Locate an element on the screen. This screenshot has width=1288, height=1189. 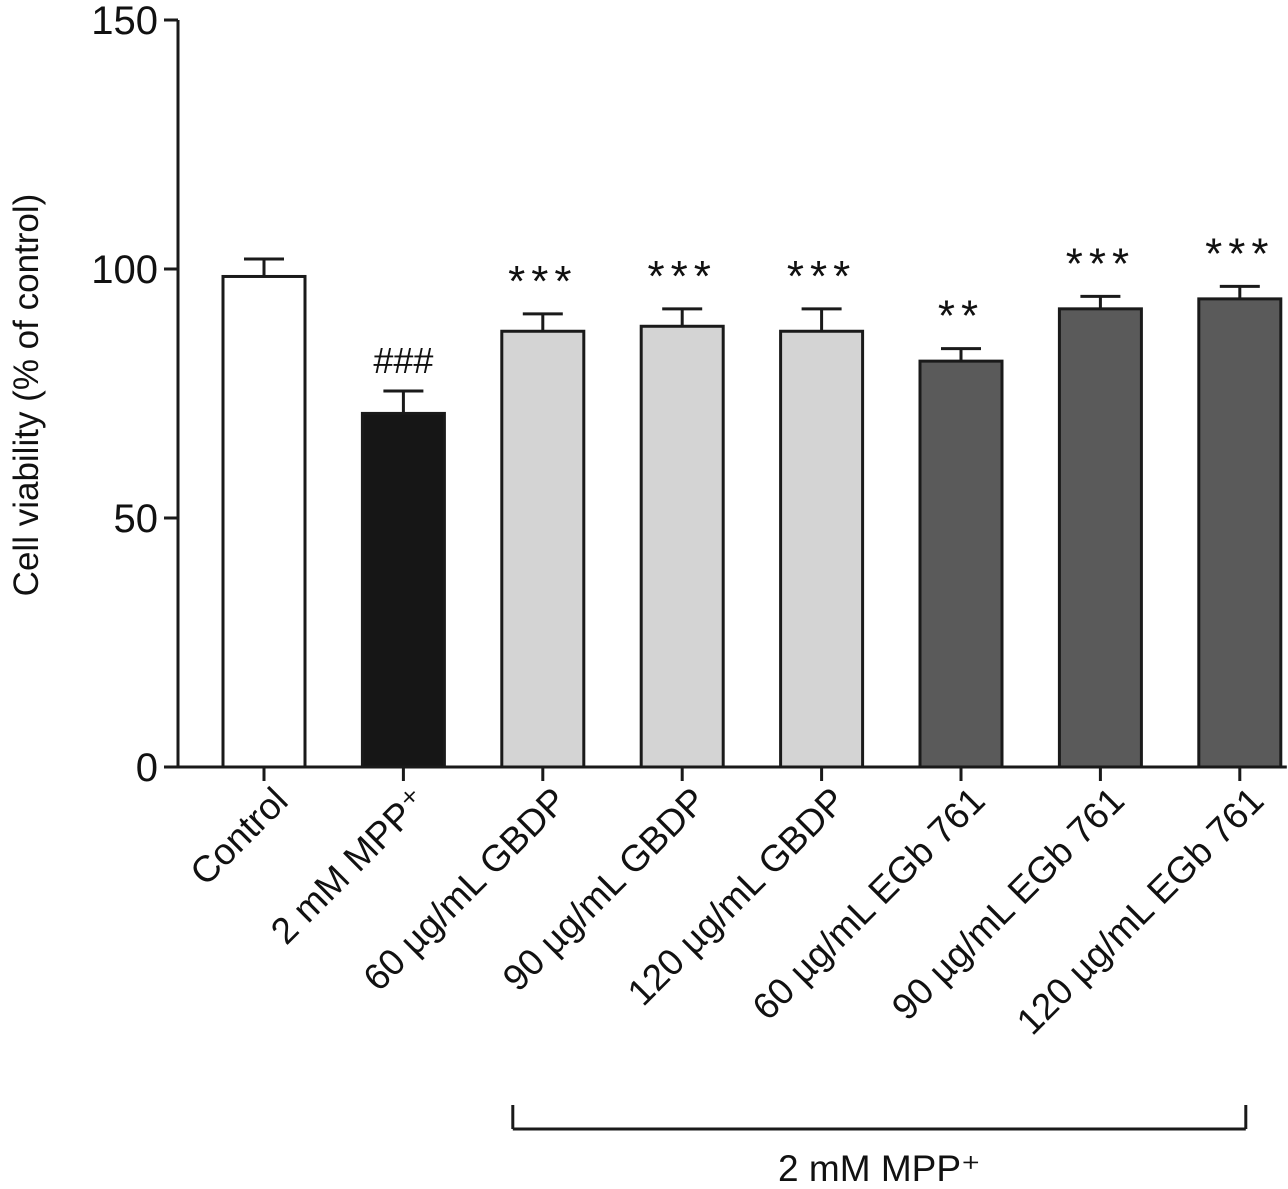
y-axis-label: Cell viability (% of control) is located at coordinates (26, 395).